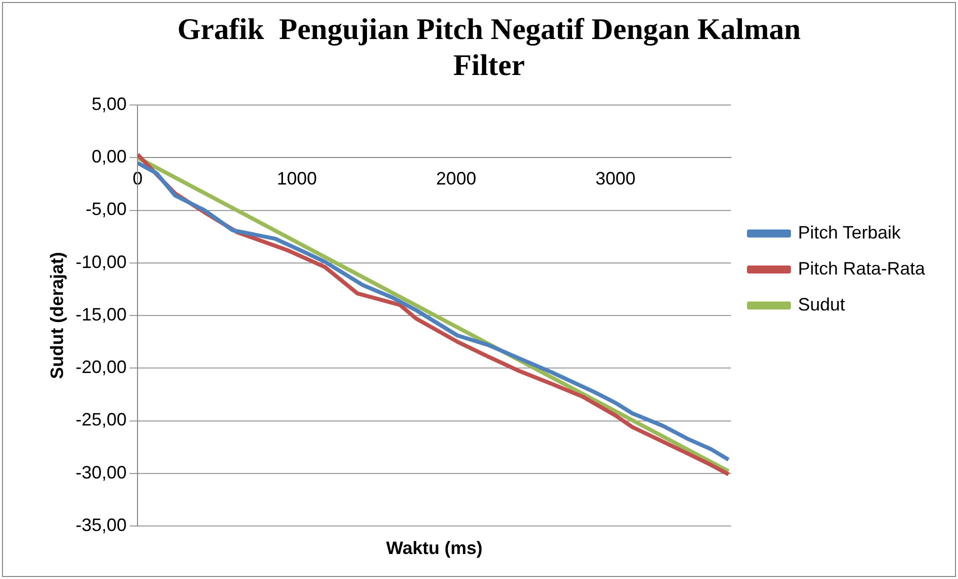 The image size is (958, 579). I want to click on y-tick-label: 0,00, so click(109, 156).